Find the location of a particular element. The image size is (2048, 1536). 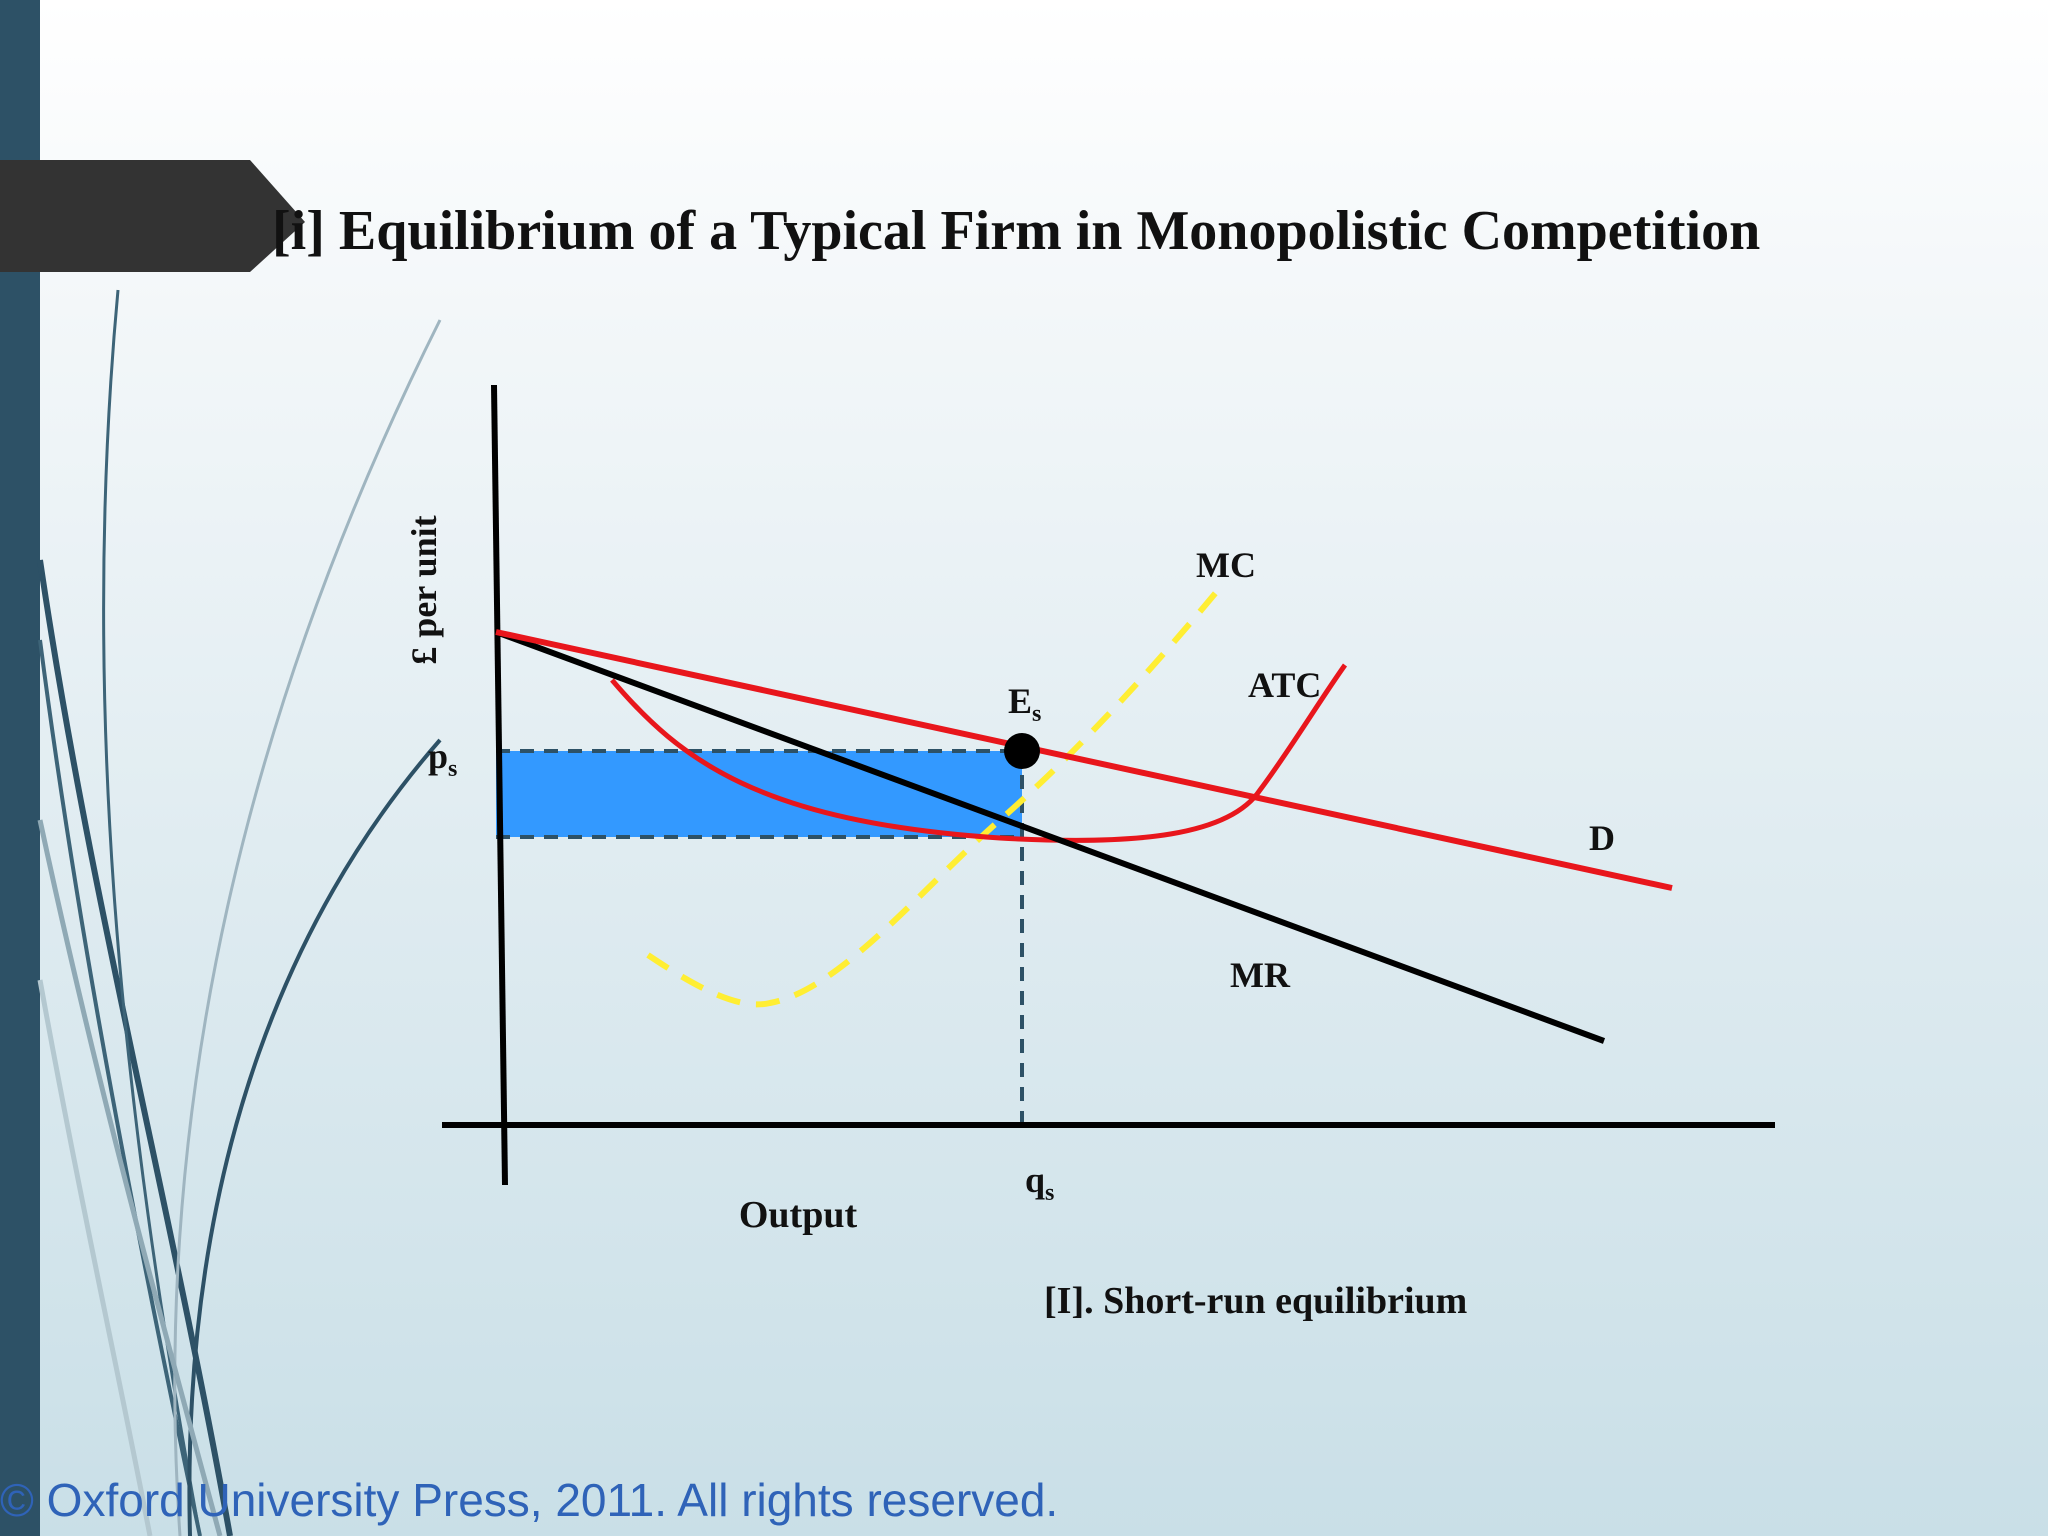

quantity-label: qs is located at coordinates (1039, 1183).